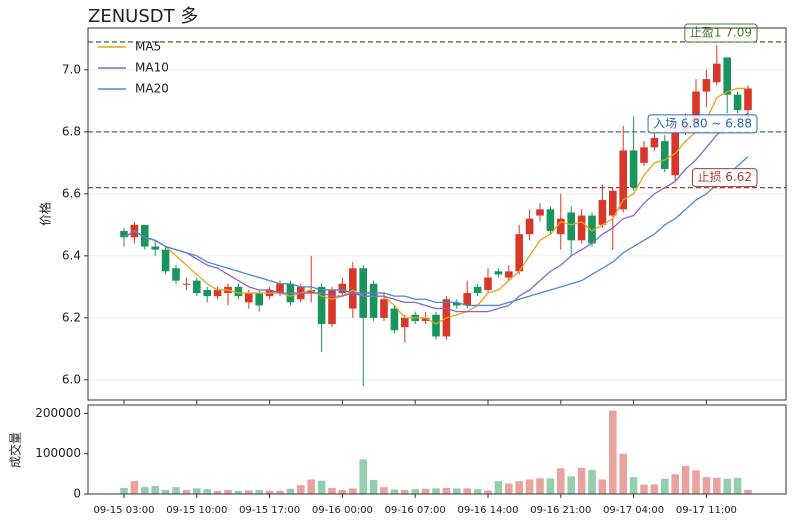 Image resolution: width=795 pixels, height=526 pixels. I want to click on level-label: 止损 6.62, so click(724, 178).